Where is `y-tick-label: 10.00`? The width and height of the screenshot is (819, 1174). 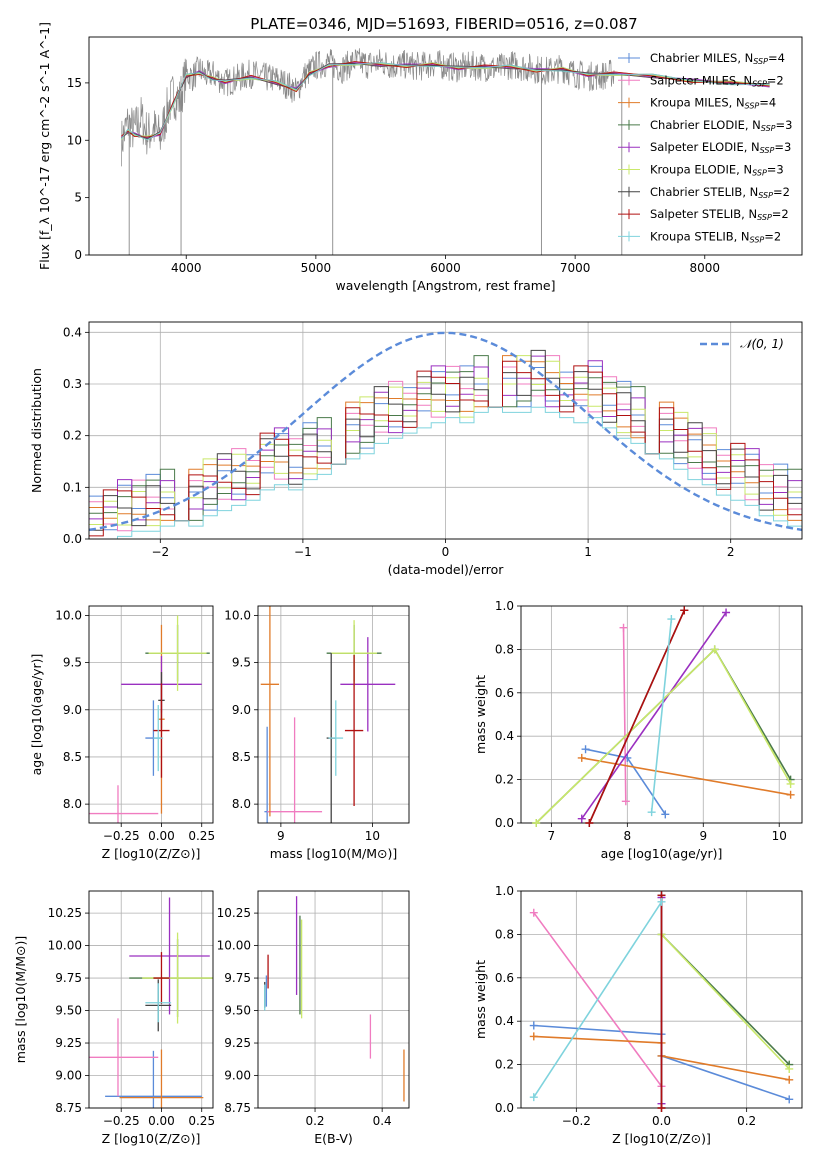 y-tick-label: 10.00 is located at coordinates (65, 946).